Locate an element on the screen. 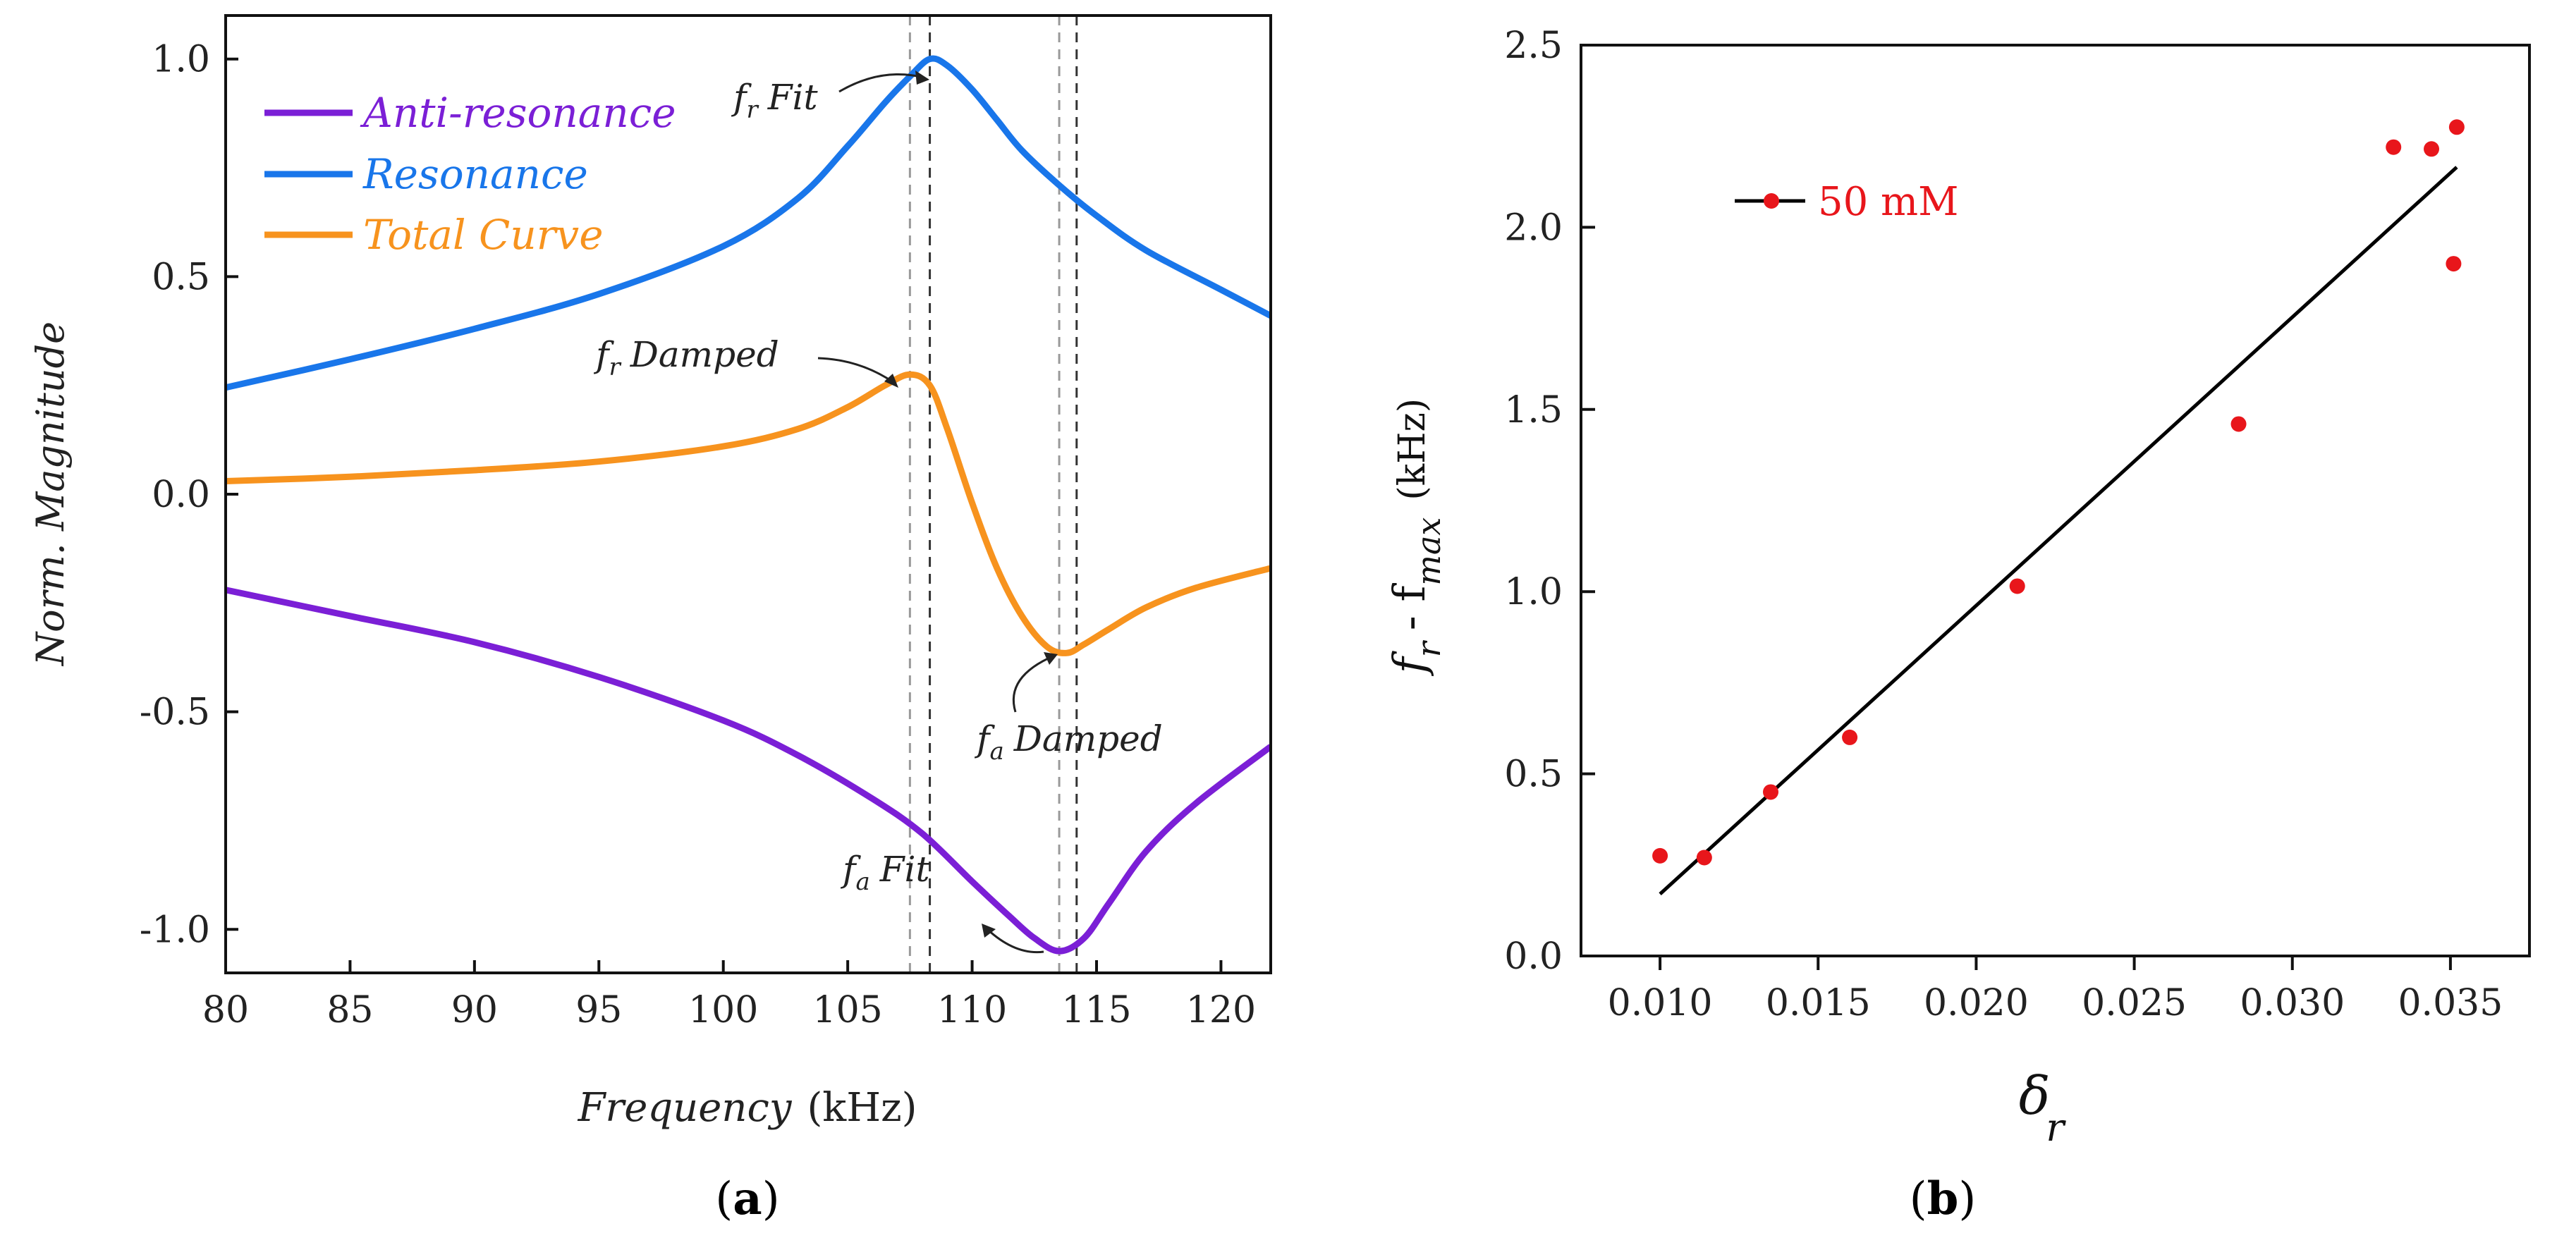 Image resolution: width=2576 pixels, height=1257 pixels. x-tick-label: 0.025 is located at coordinates (2134, 1003).